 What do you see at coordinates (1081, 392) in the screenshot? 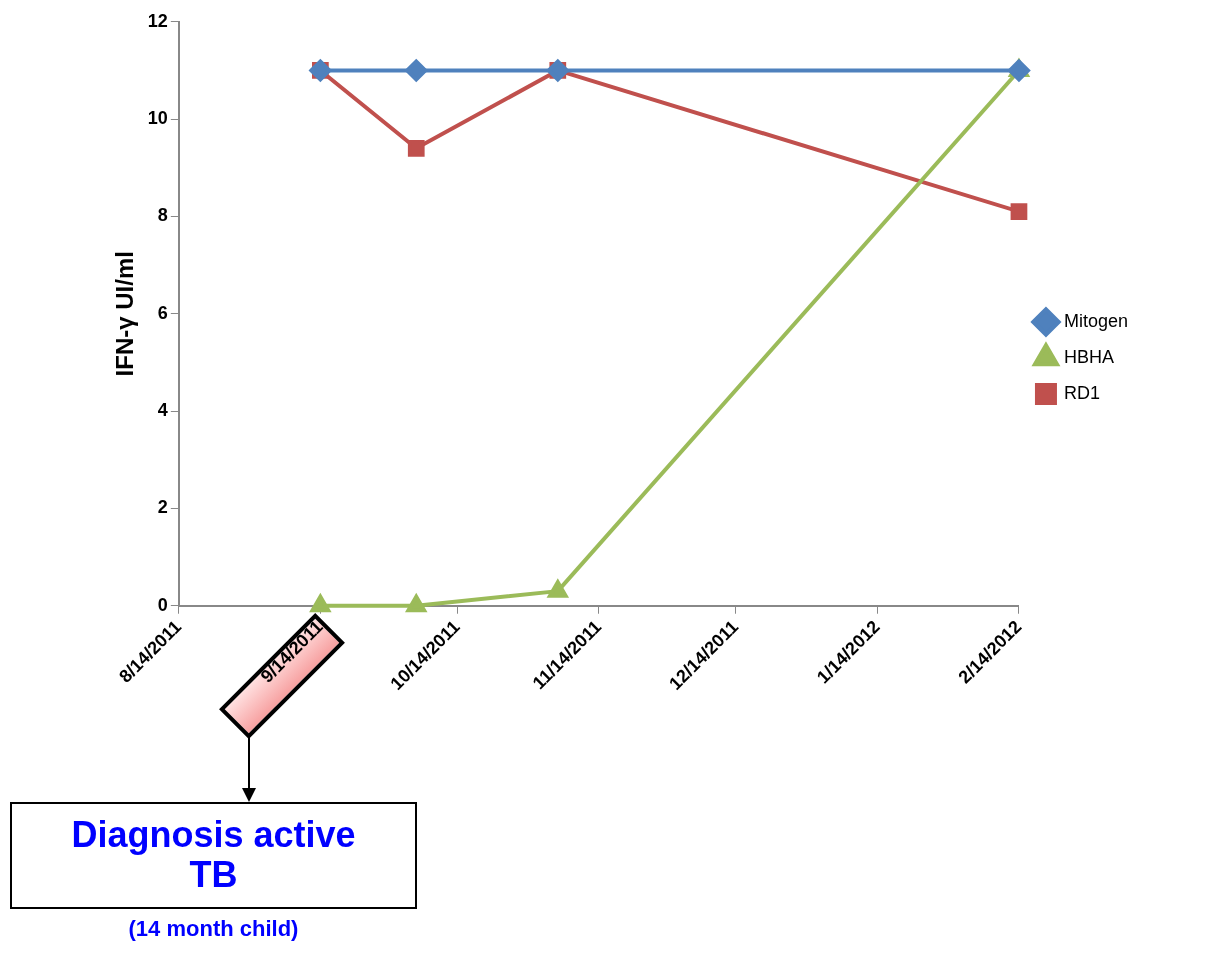
I see `legend-label: RD1` at bounding box center [1081, 392].